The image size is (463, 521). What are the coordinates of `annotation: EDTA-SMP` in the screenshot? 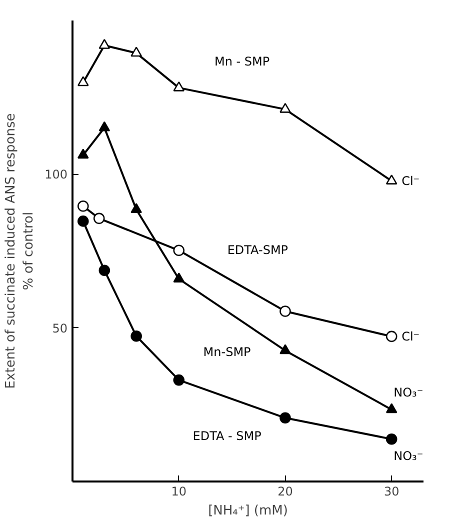 It's located at (257, 249).